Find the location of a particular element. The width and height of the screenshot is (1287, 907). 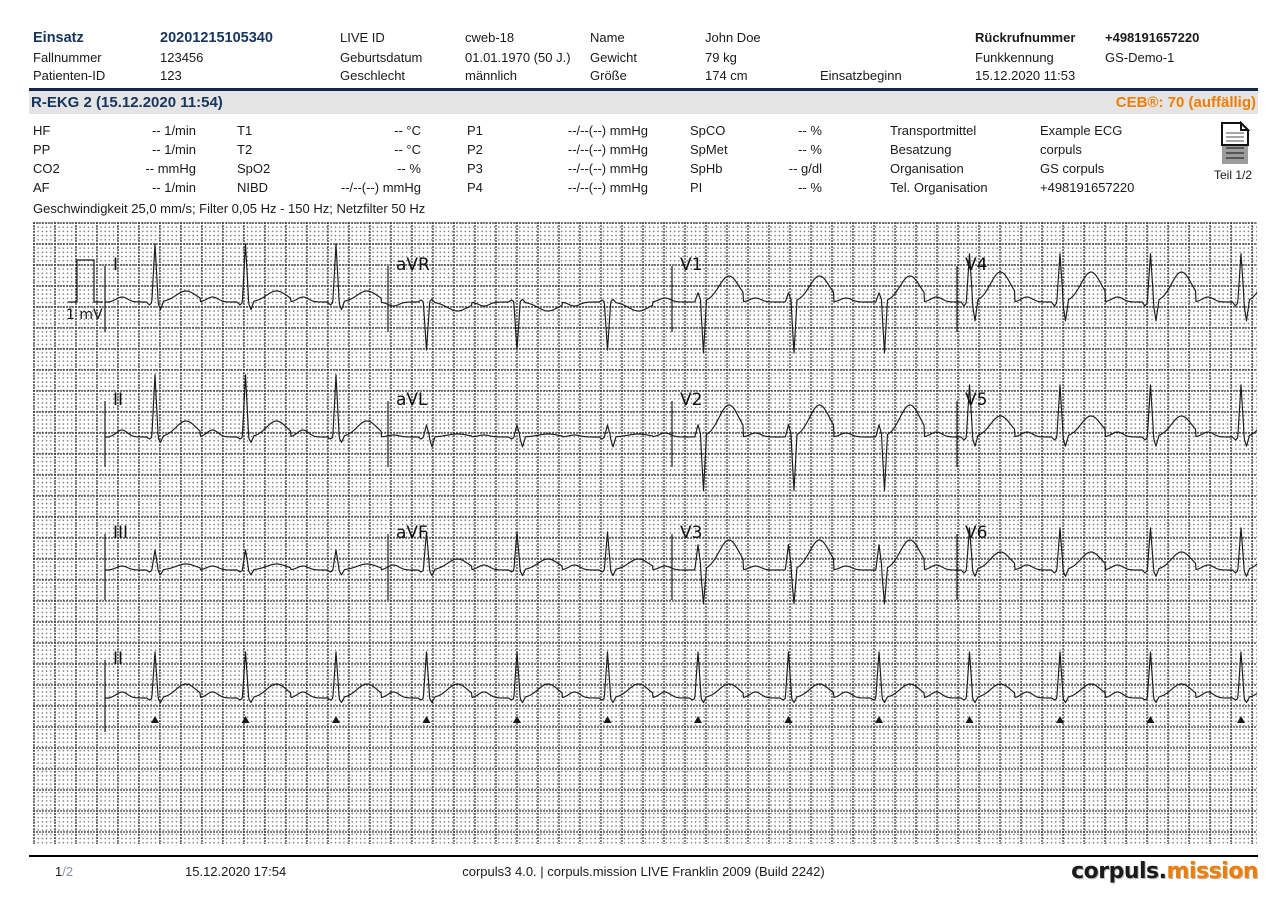

corpuls-mission-logo: corpuls.mission is located at coordinates (1164, 871).